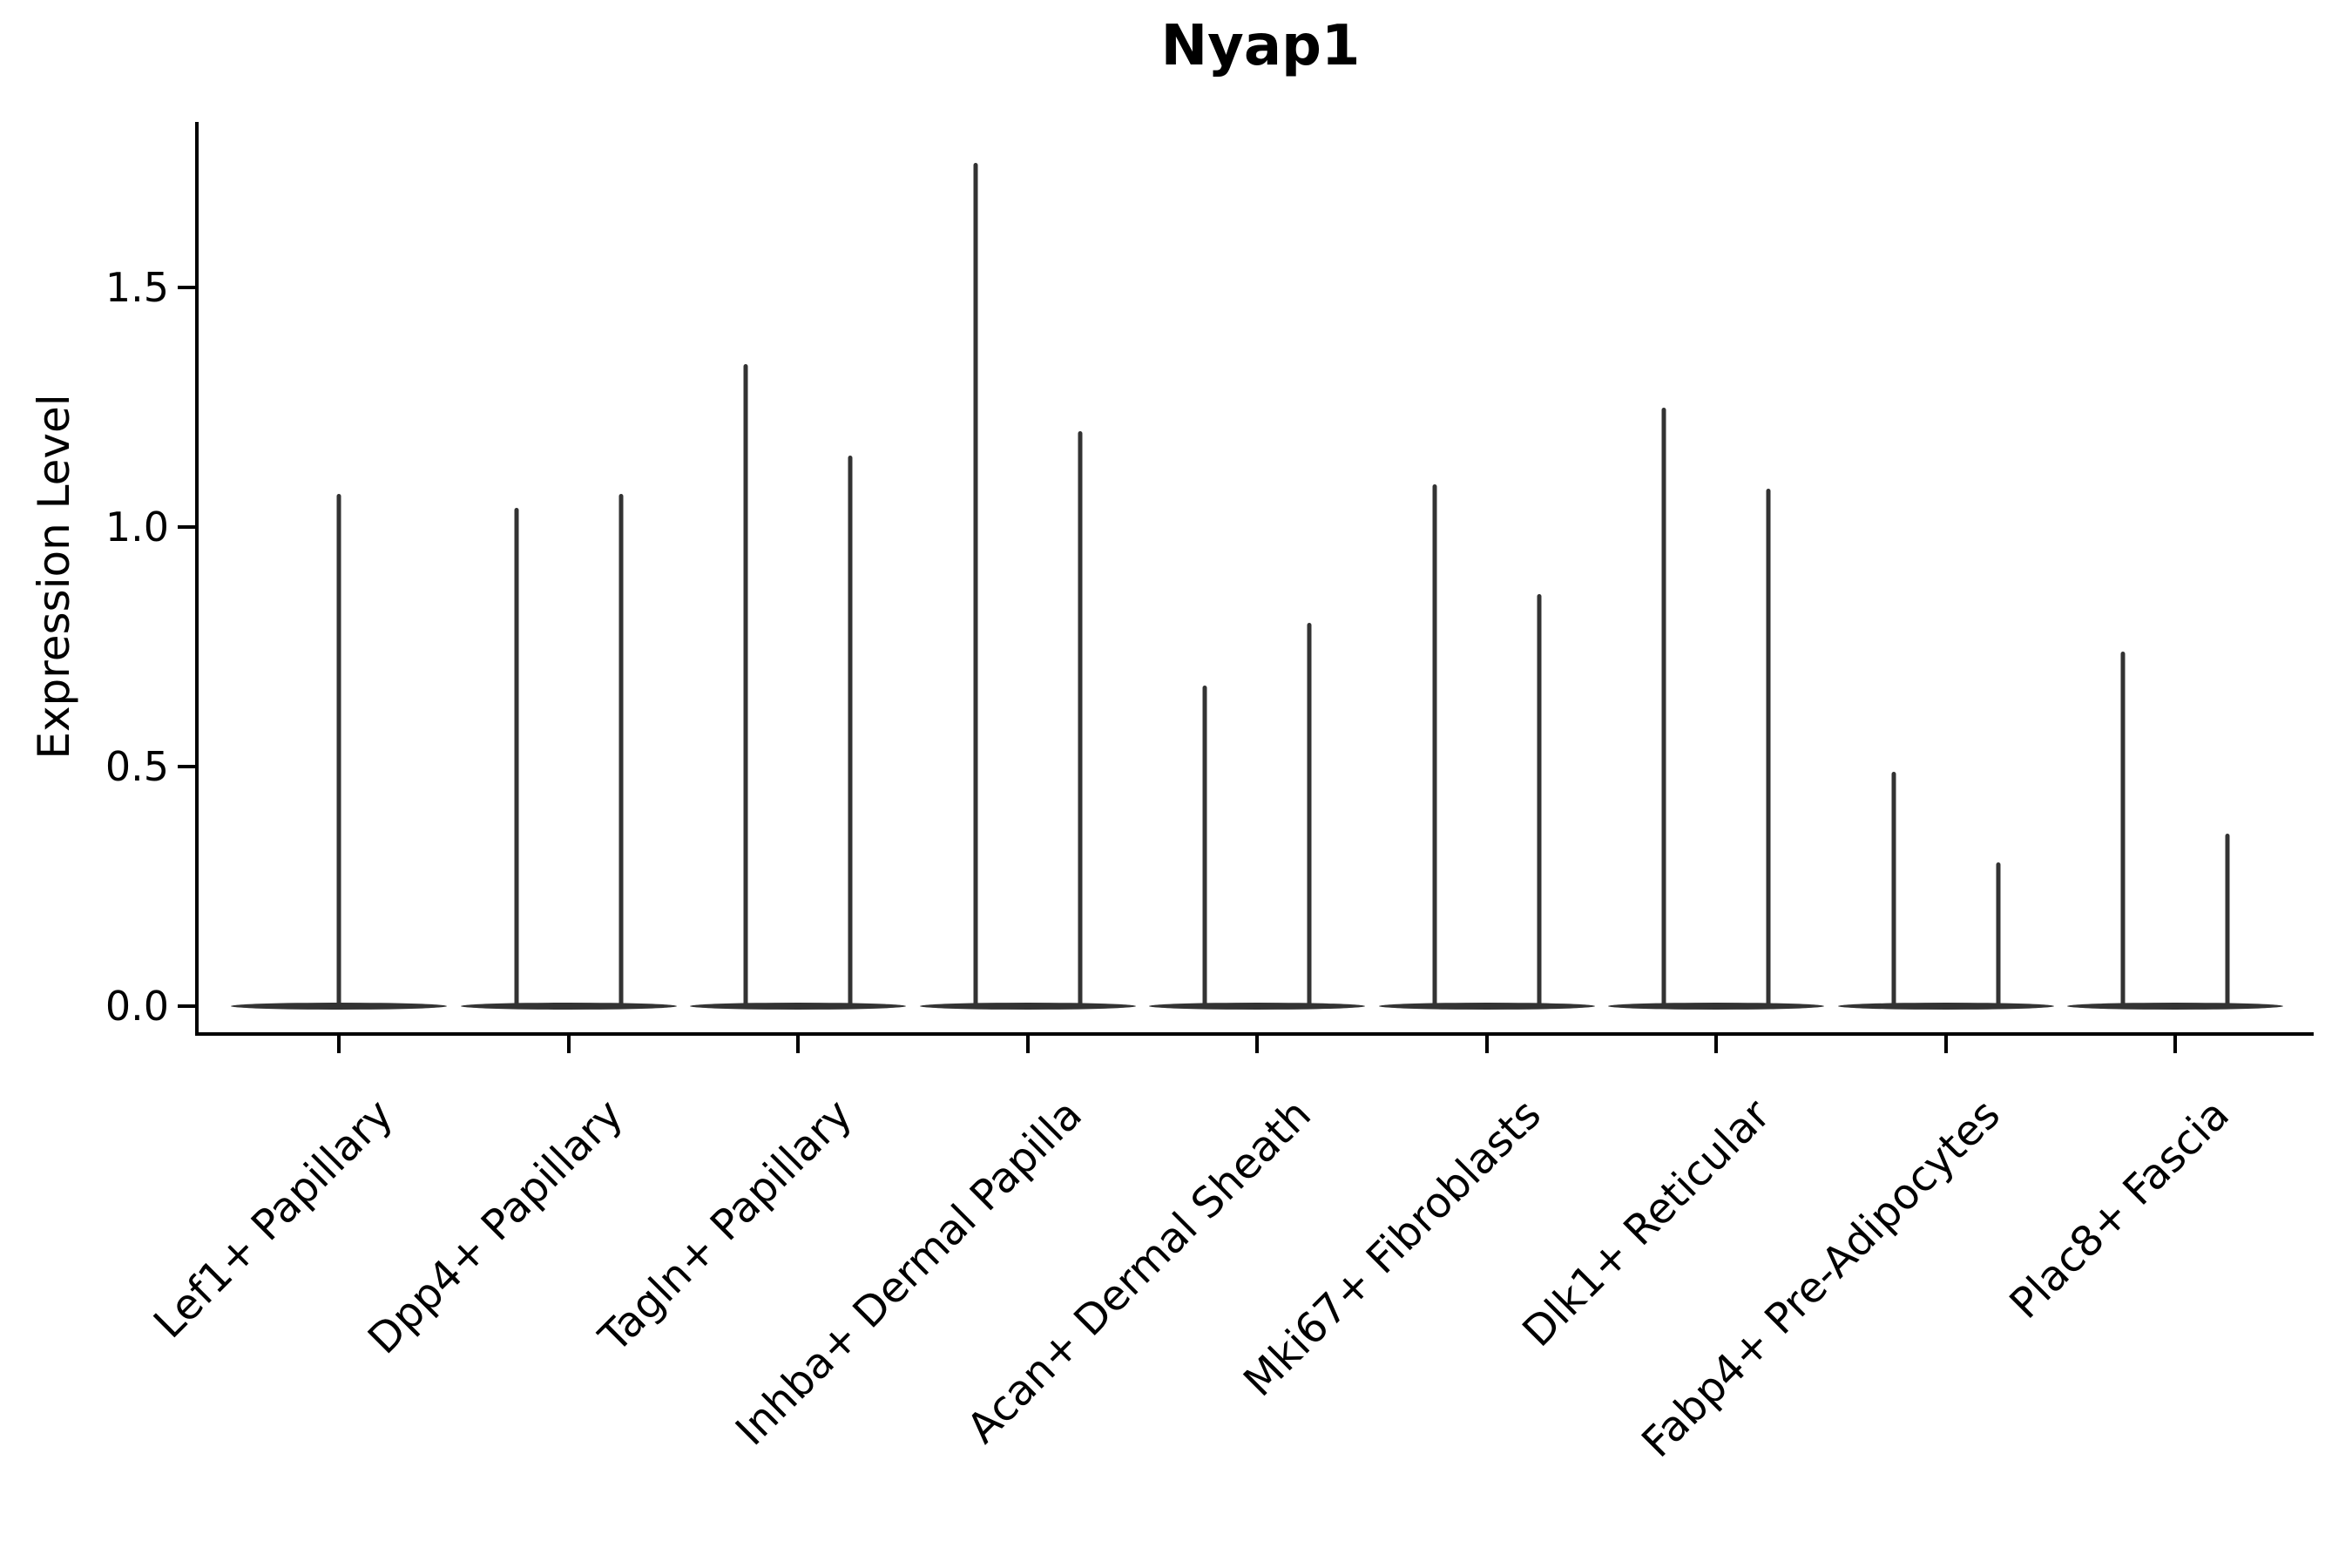 This screenshot has height=1568, width=2352. Describe the element at coordinates (1260, 46) in the screenshot. I see `chart-title: Nyap1` at that location.